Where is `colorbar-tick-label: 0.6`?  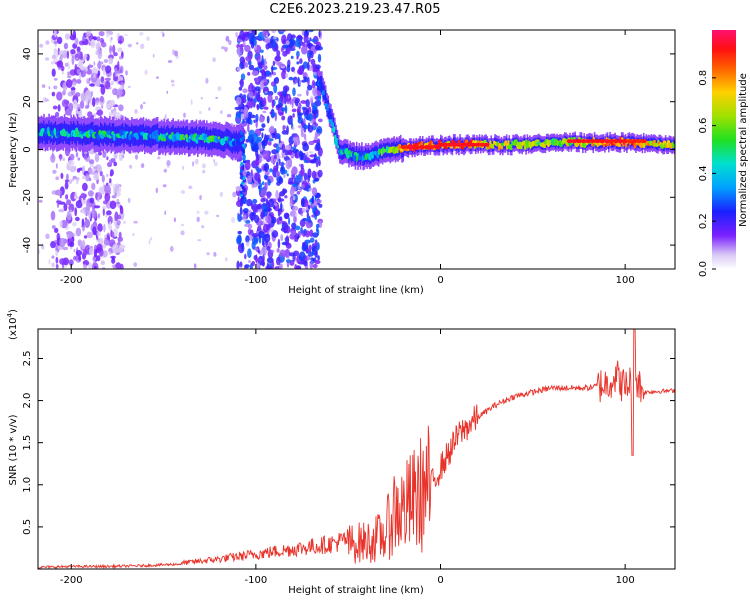 colorbar-tick-label: 0.6 is located at coordinates (703, 126).